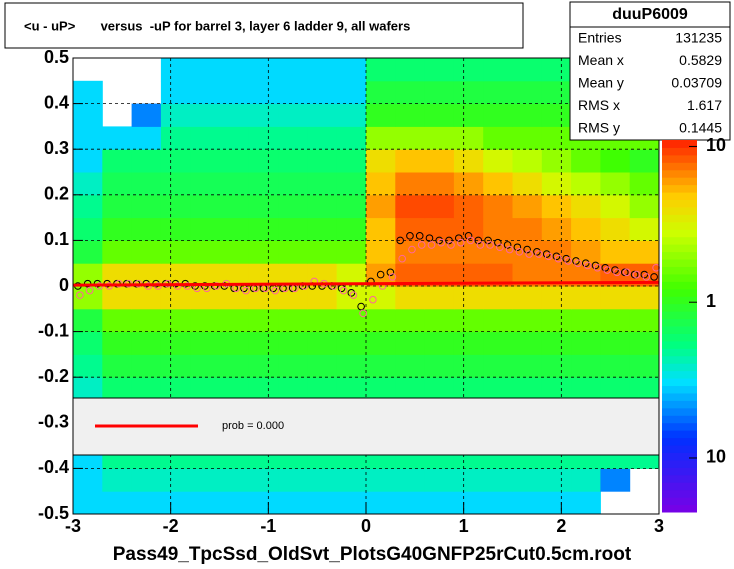 This screenshot has width=734, height=569. I want to click on y-tick-label: 0, so click(64, 285).